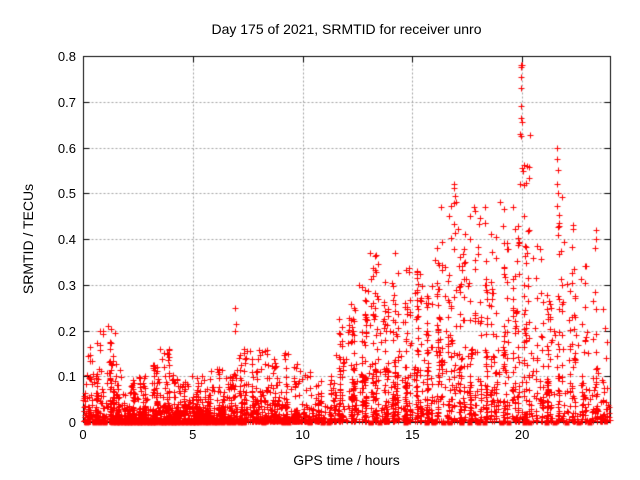 The height and width of the screenshot is (480, 640). Describe the element at coordinates (412, 434) in the screenshot. I see `x-tick-label: 15` at that location.